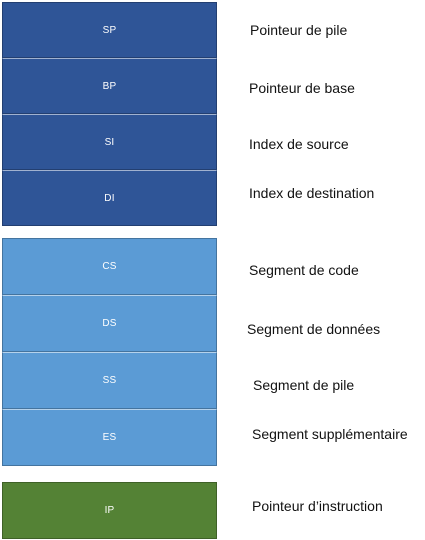  I want to click on register-bp-box: BP, so click(109, 86).